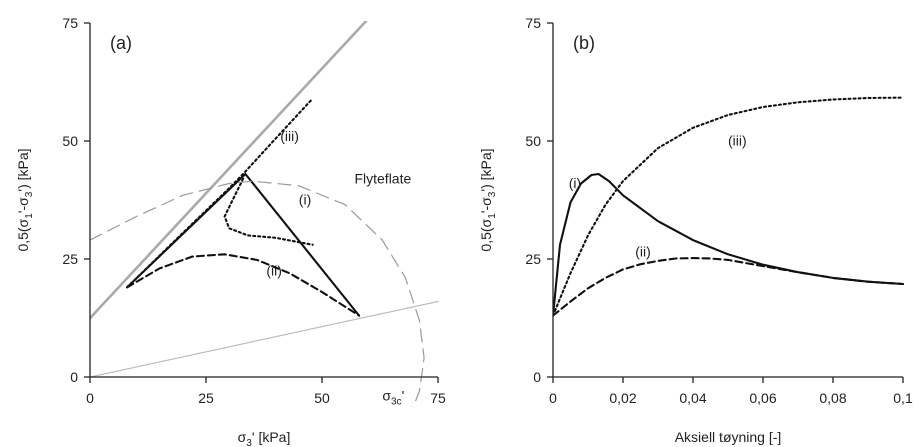 The width and height of the screenshot is (917, 447). Describe the element at coordinates (393, 398) in the screenshot. I see `annotation-label: σ3c'` at that location.